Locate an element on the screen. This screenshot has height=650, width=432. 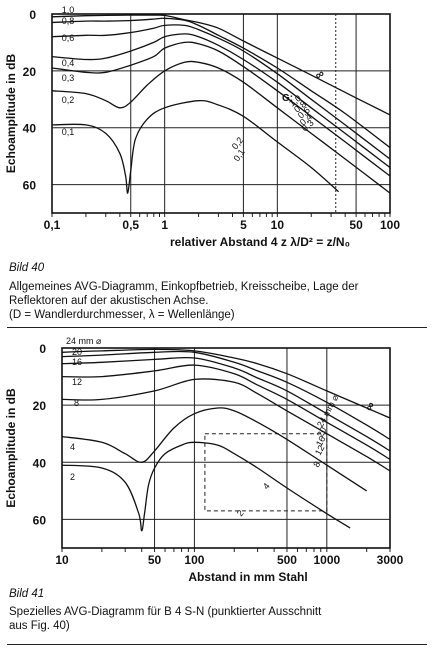
detail-box-dashed is located at coordinates (266, 472).